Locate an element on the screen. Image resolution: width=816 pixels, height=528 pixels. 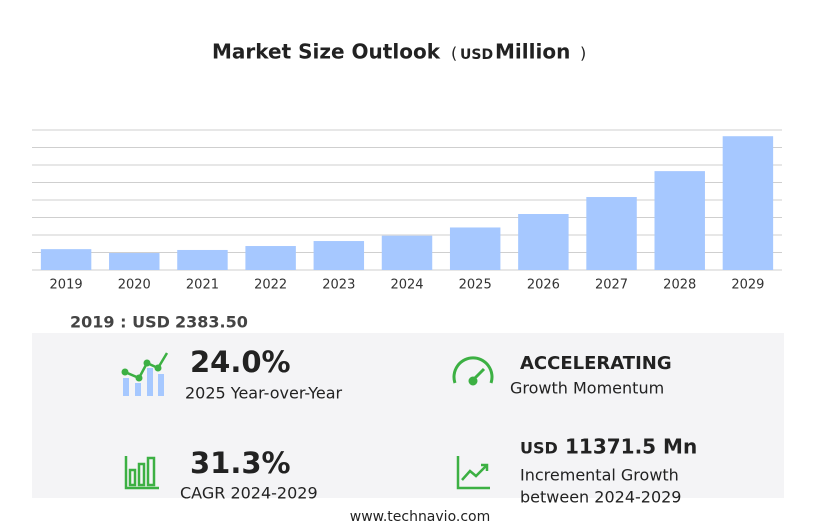
kpi-currency: USD is located at coordinates (539, 448).